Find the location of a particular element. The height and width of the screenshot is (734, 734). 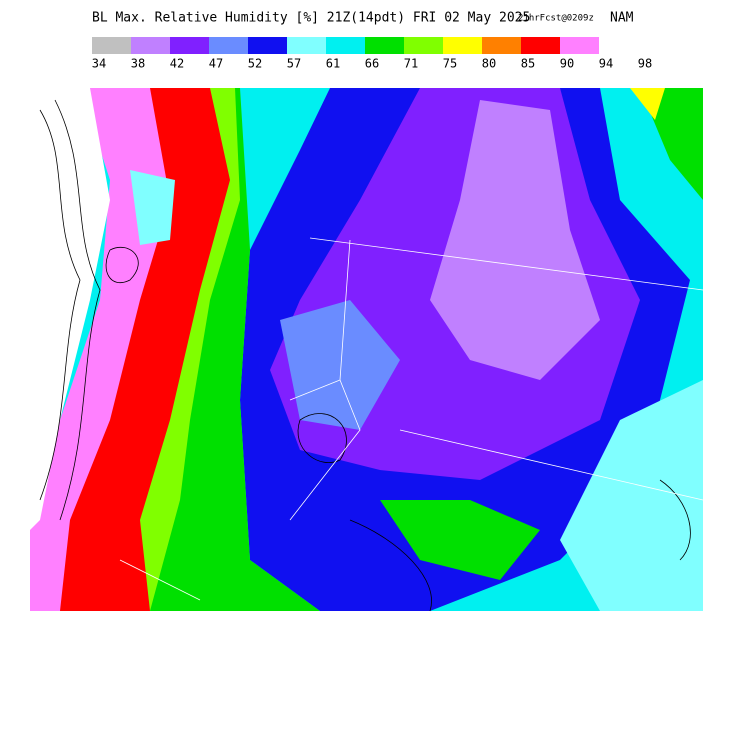

legend-label: 94 is located at coordinates (606, 64).